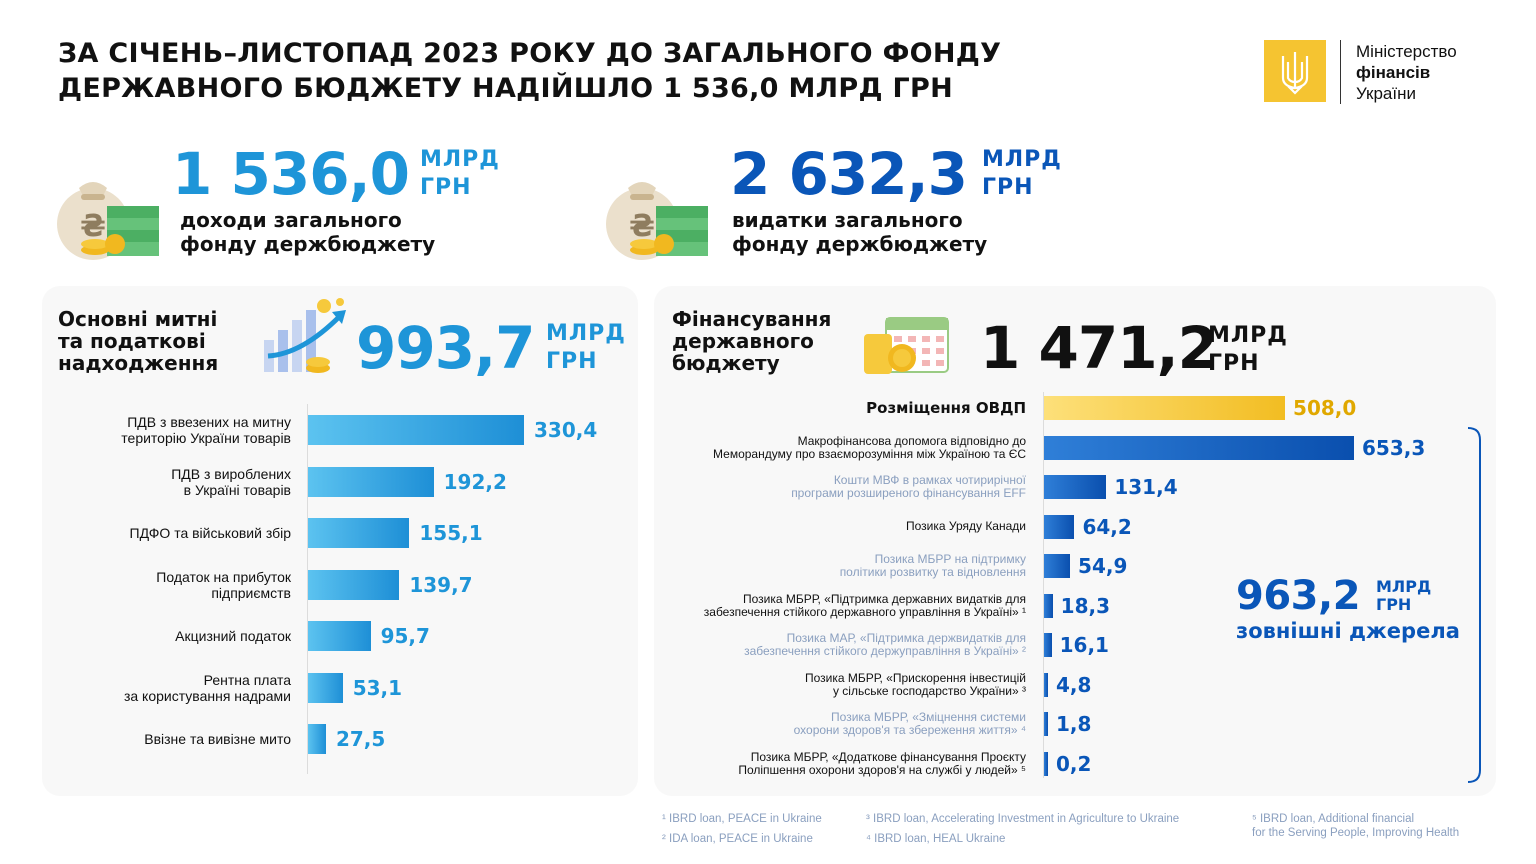  I want to click on bar-value-label: 64,2, so click(1107, 526).